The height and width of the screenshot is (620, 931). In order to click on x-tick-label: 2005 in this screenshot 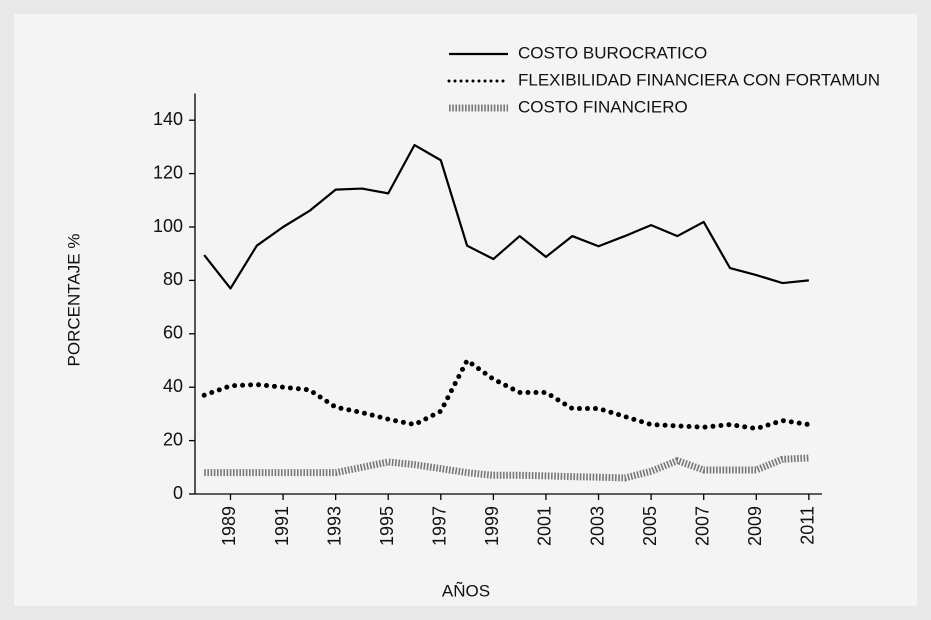, I will do `click(650, 526)`.